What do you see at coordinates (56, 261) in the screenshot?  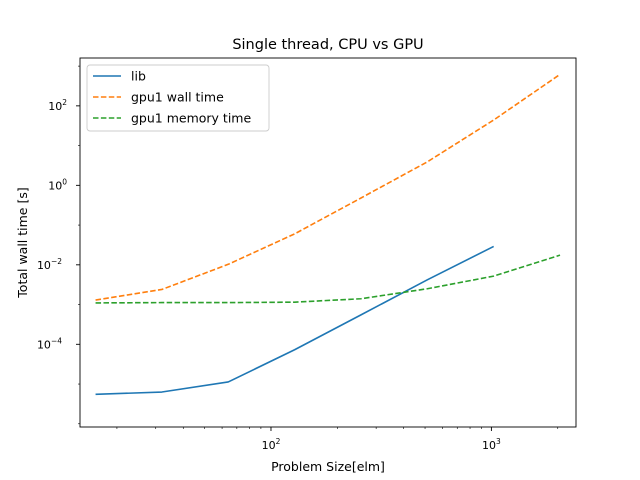 I see `y-tick-exponent: −2` at bounding box center [56, 261].